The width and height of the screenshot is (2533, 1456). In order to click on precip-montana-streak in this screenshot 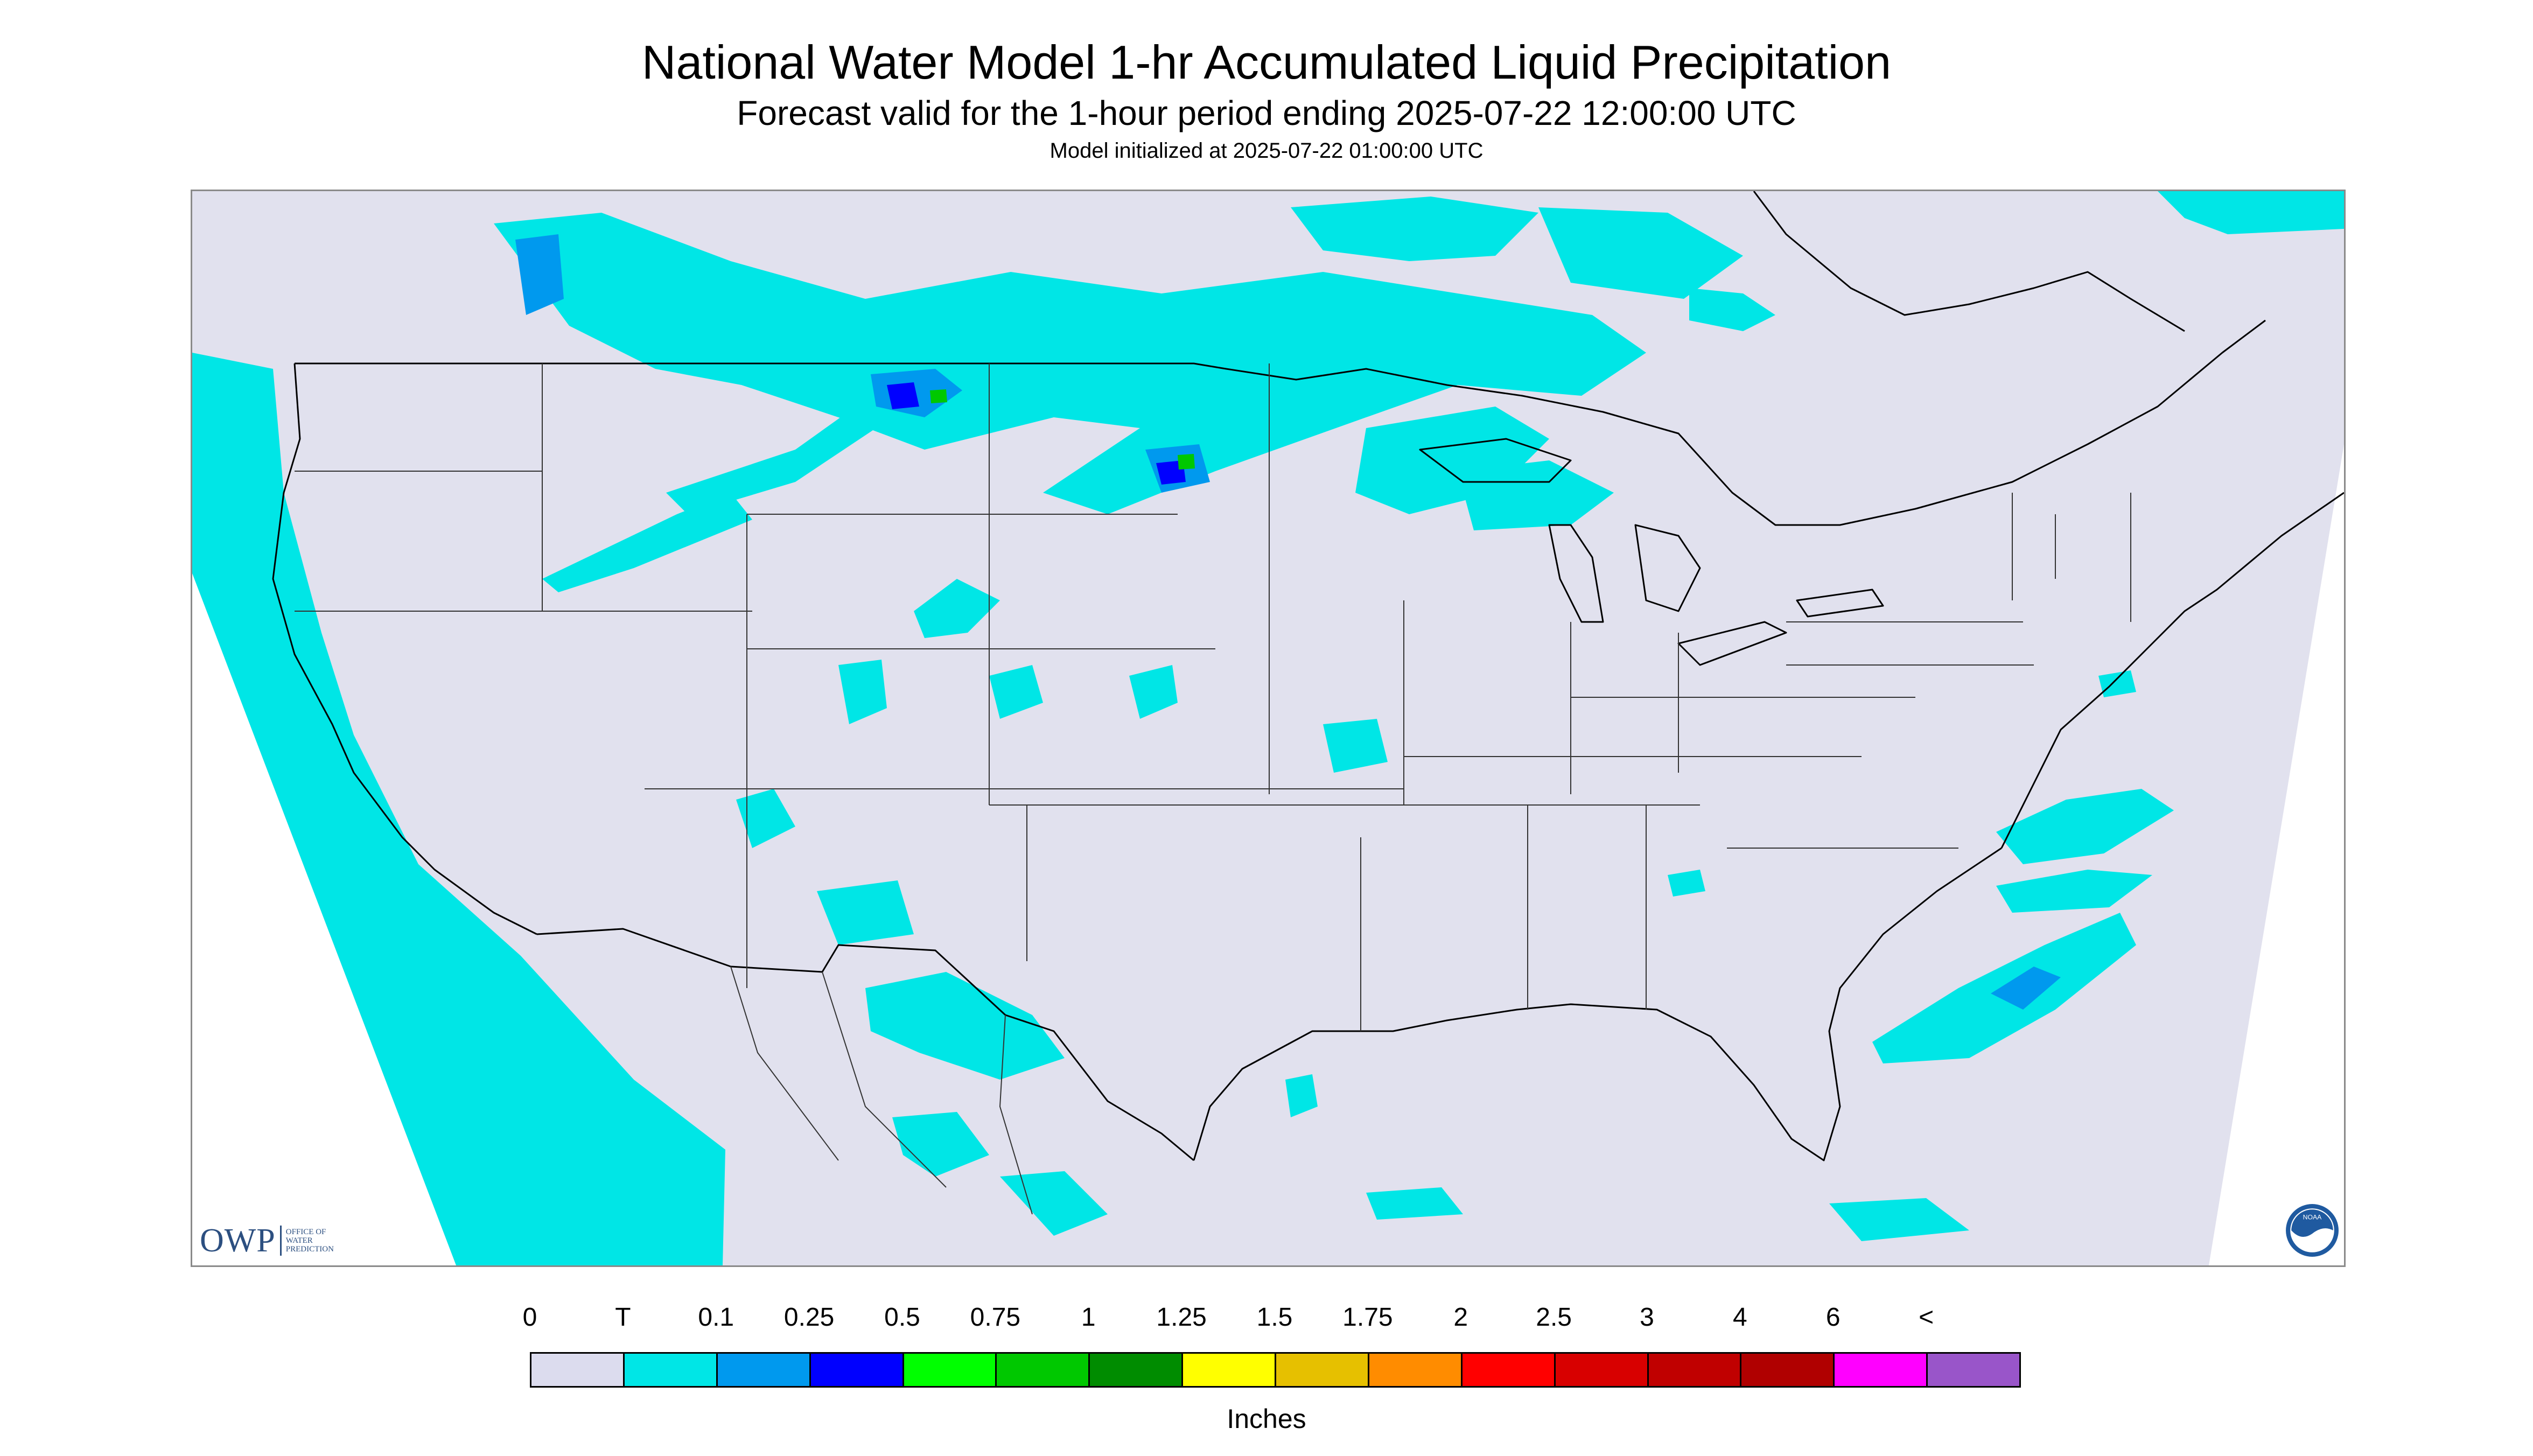, I will do `click(779, 455)`.